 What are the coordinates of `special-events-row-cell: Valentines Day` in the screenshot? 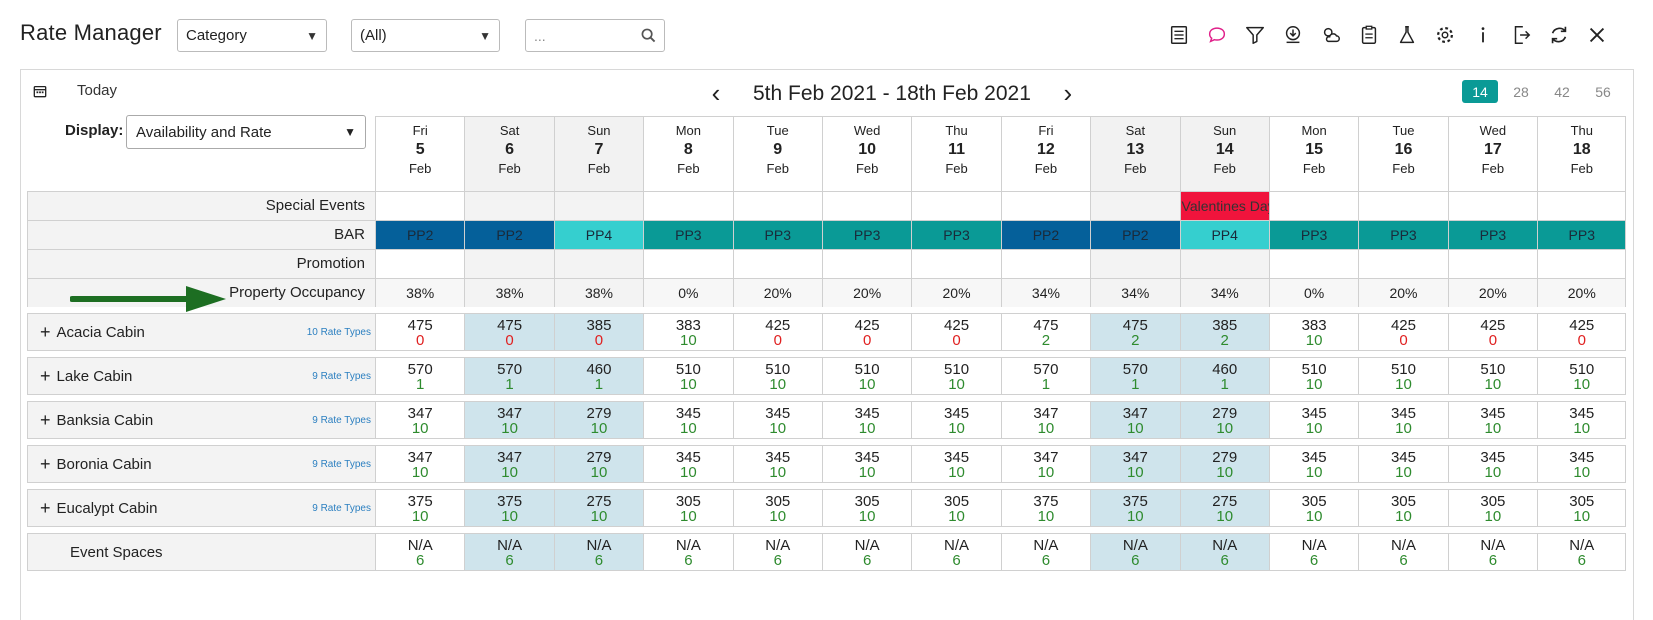 It's located at (1224, 205).